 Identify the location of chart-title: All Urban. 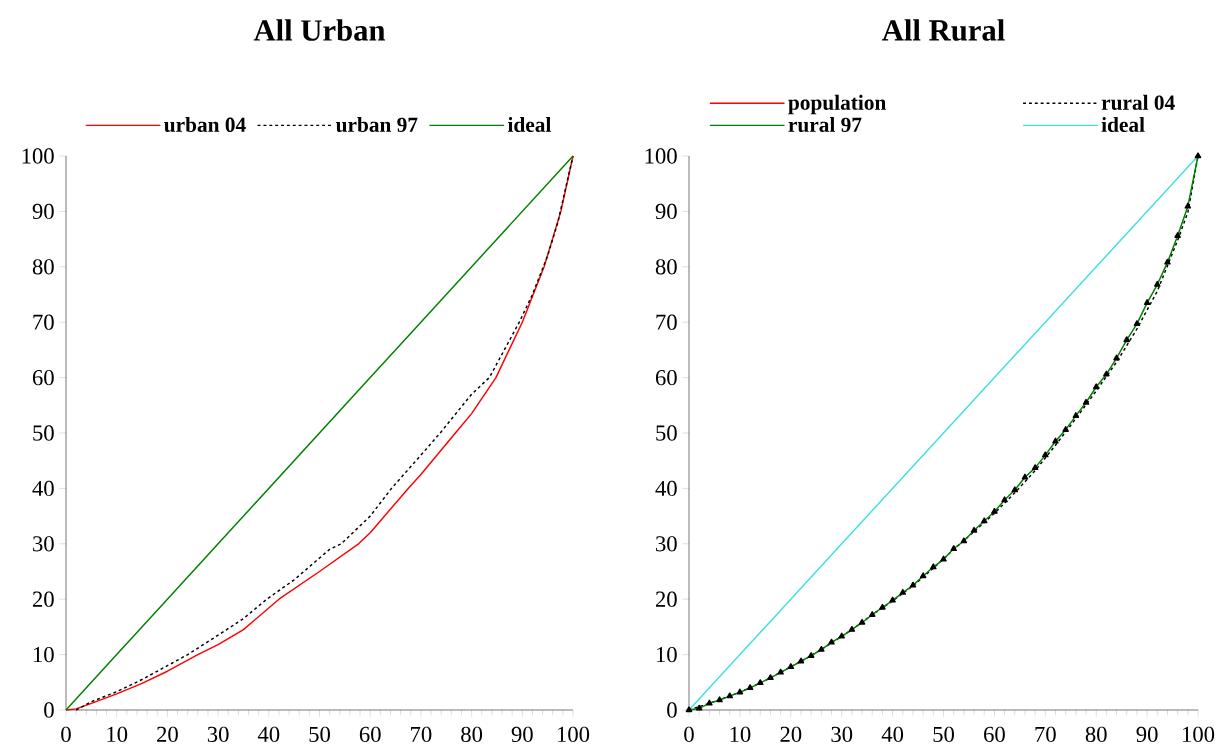
(319, 30).